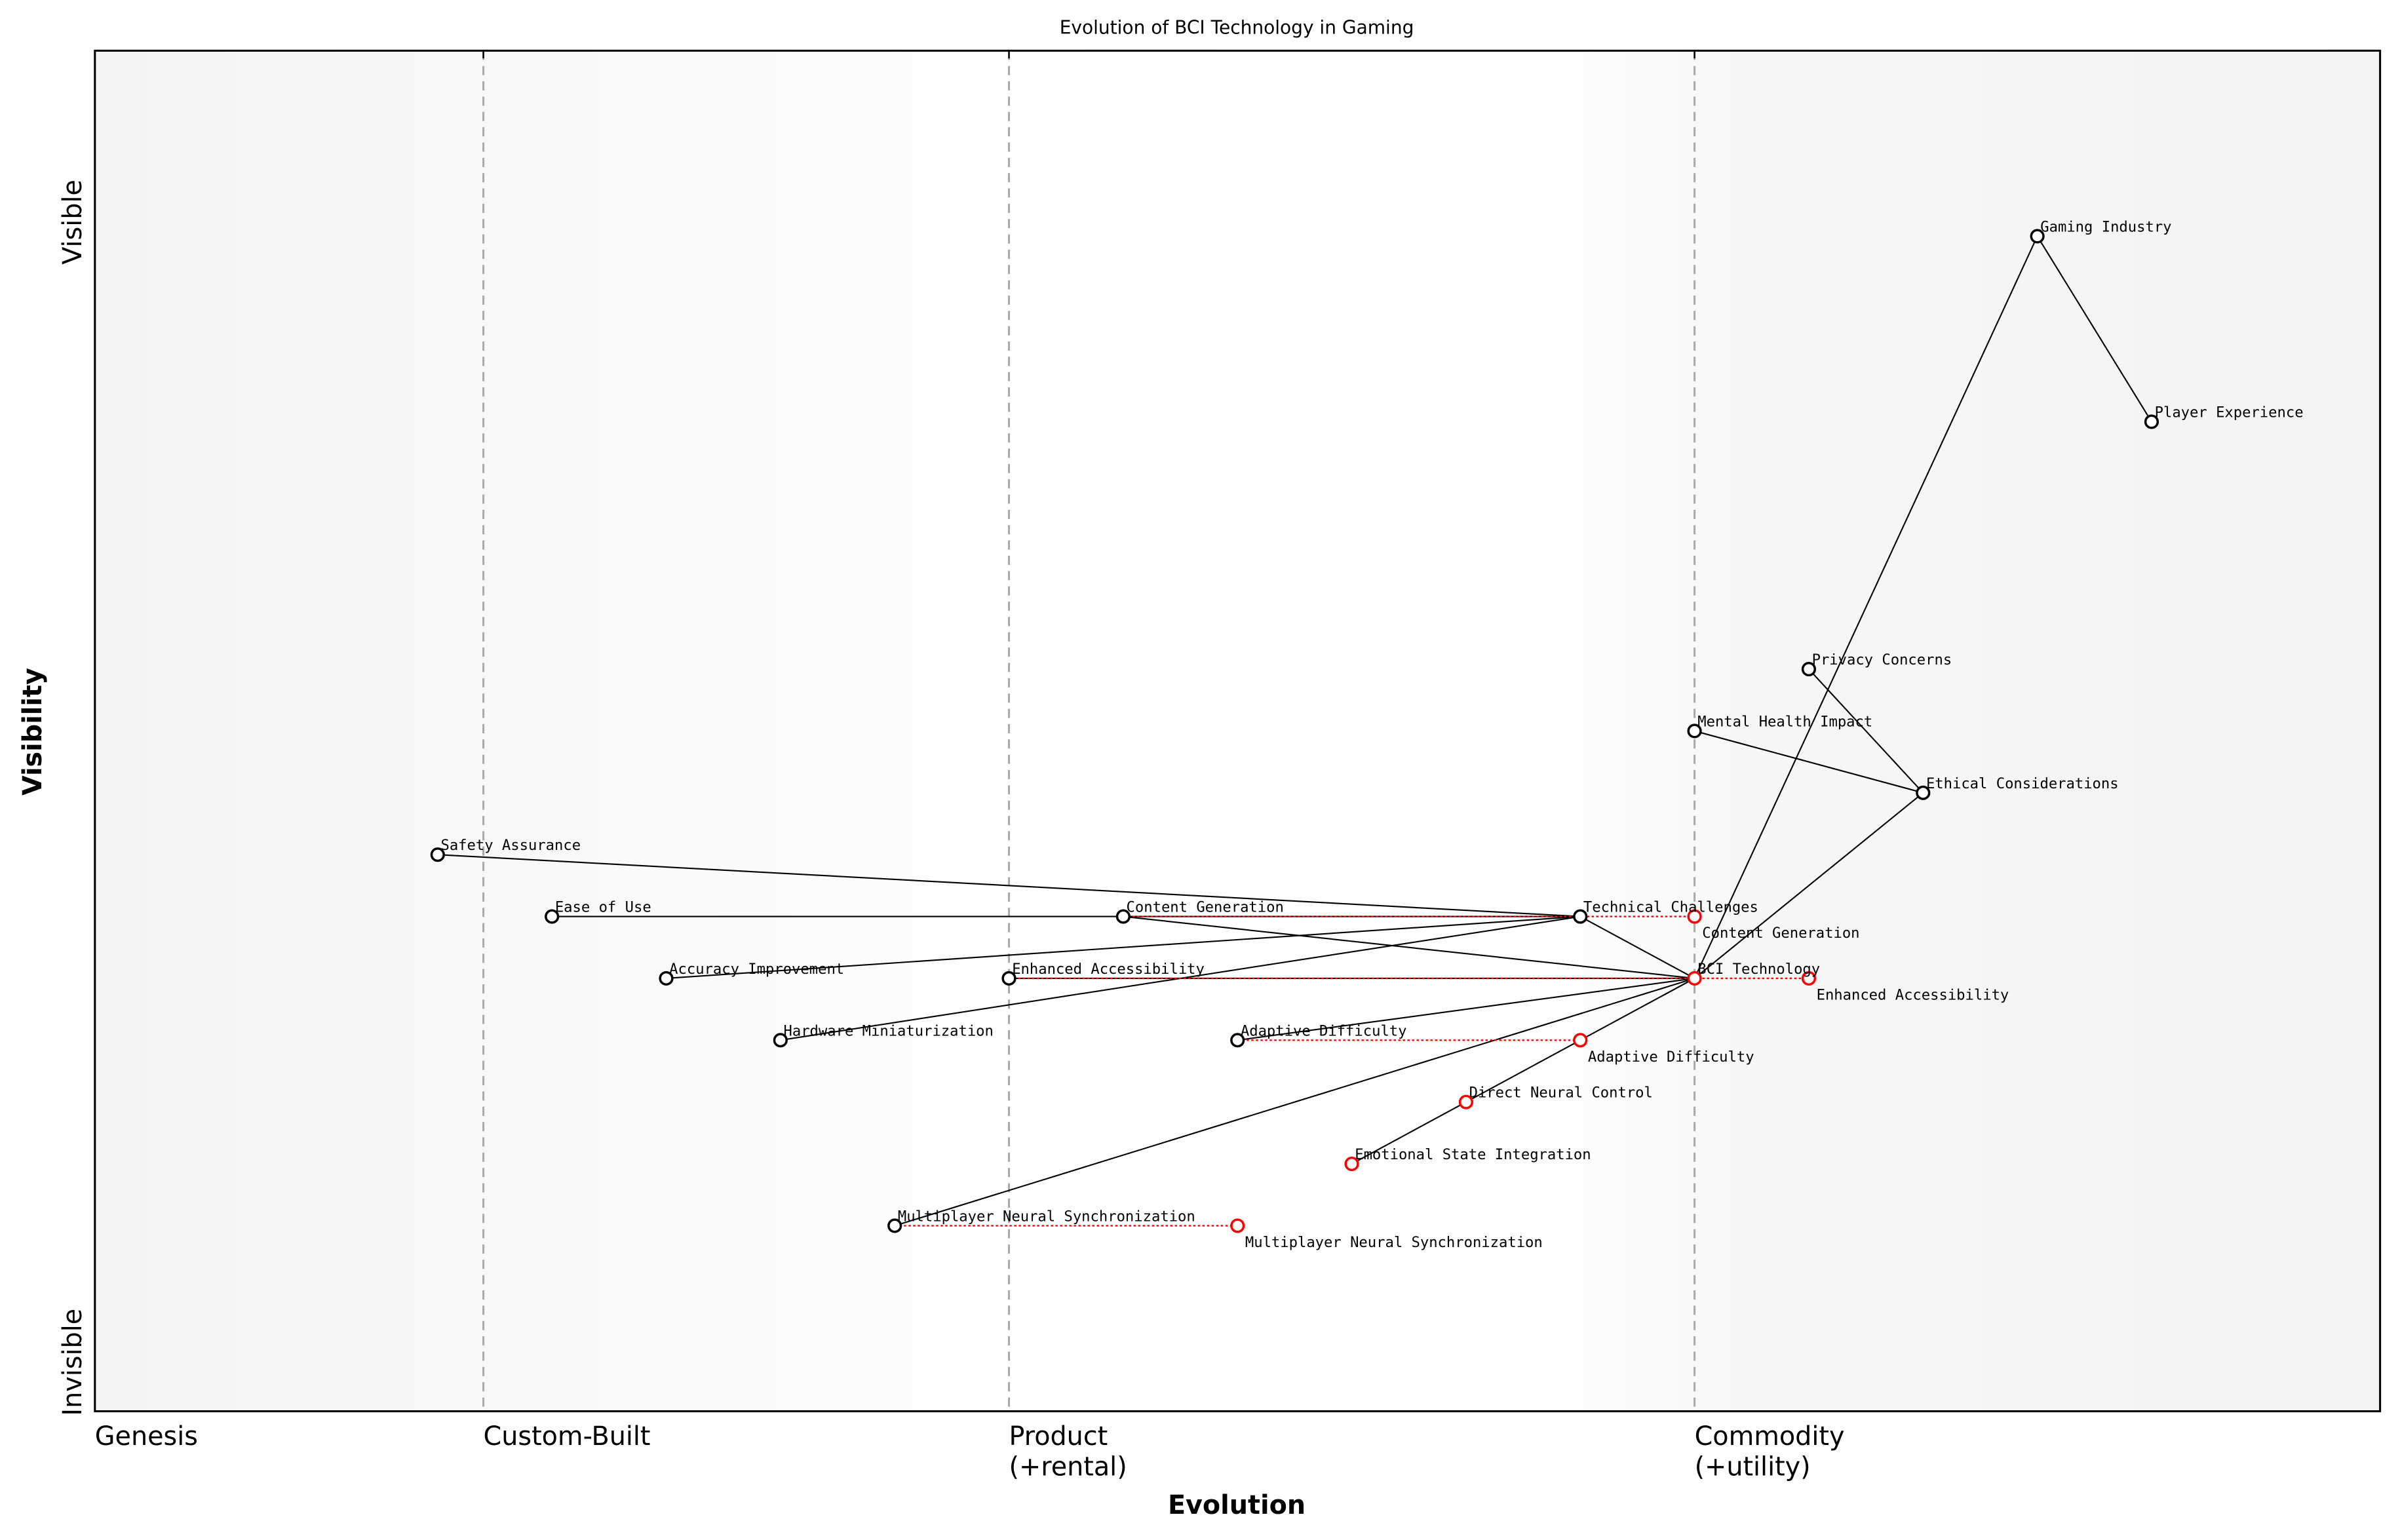 Image resolution: width=2400 pixels, height=1540 pixels. I want to click on x-tick-label: Custom-Built, so click(567, 1436).